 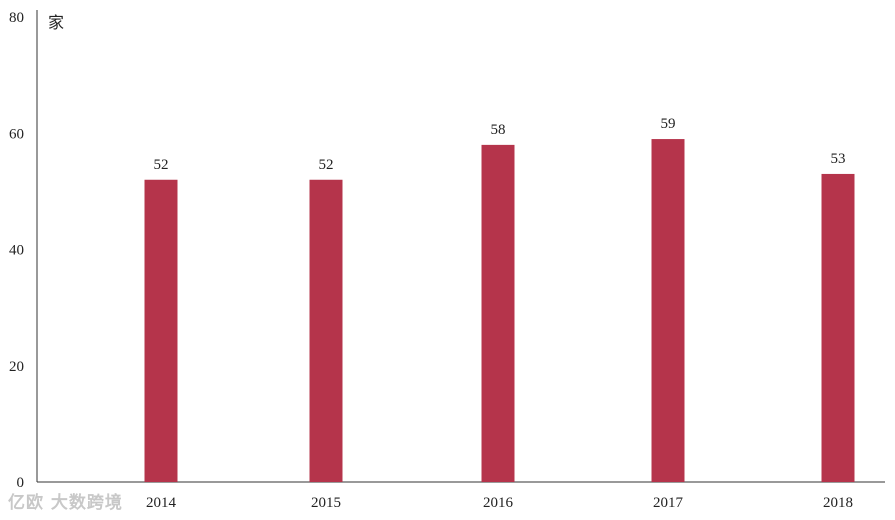 What do you see at coordinates (21, 483) in the screenshot?
I see `y-tick-label: 0` at bounding box center [21, 483].